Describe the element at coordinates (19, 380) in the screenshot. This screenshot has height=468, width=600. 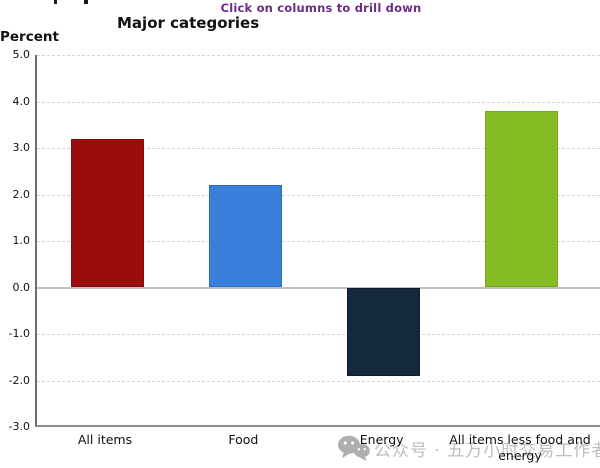
I see `y-tick-label: -2.0` at that location.